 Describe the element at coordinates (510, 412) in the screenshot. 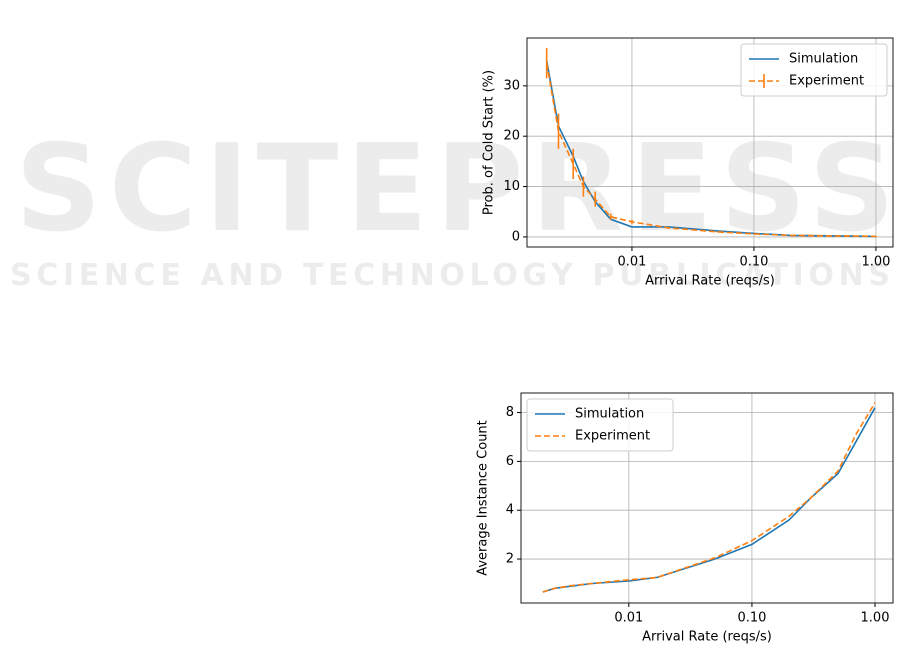

I see `y-tick-label: 8` at that location.